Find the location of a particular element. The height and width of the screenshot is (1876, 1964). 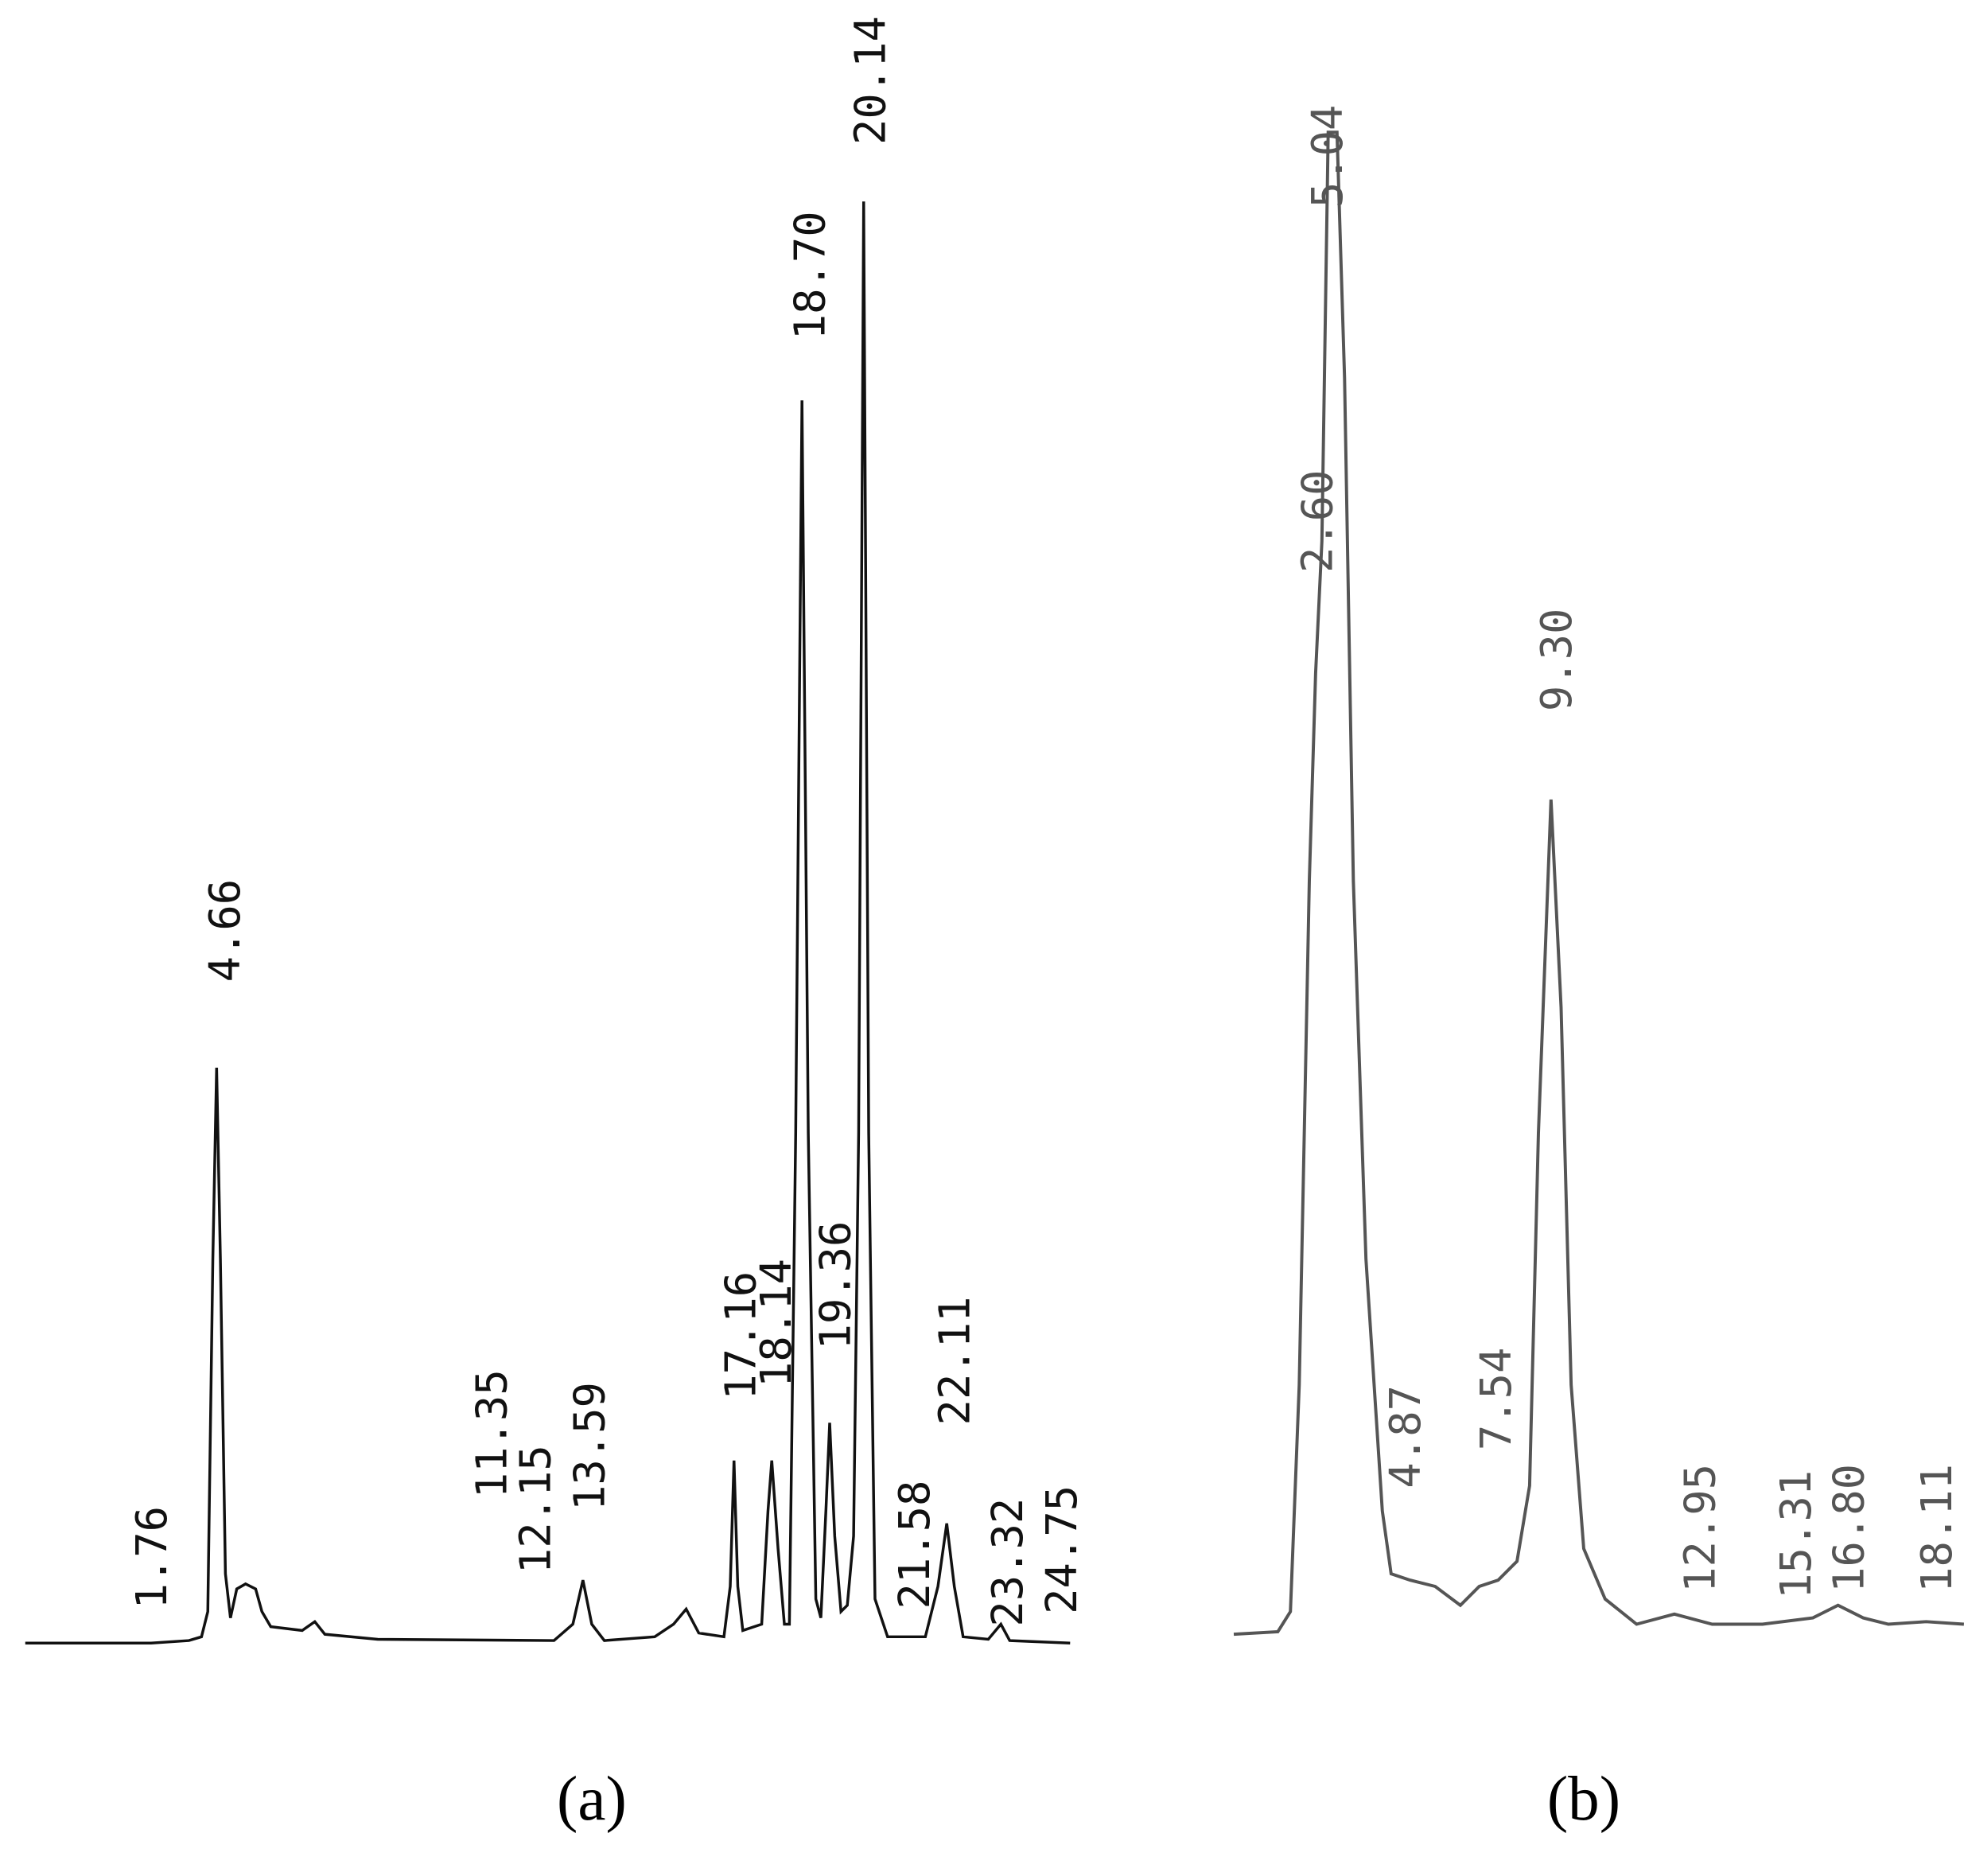

peak-label: 12.95 is located at coordinates (1700, 1529).